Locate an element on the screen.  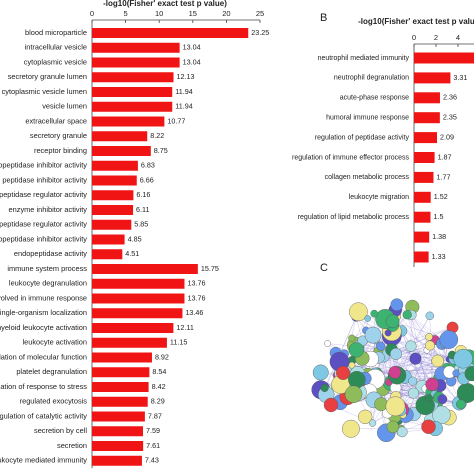
category-label: platelet degranulation is located at coordinates (51, 371).